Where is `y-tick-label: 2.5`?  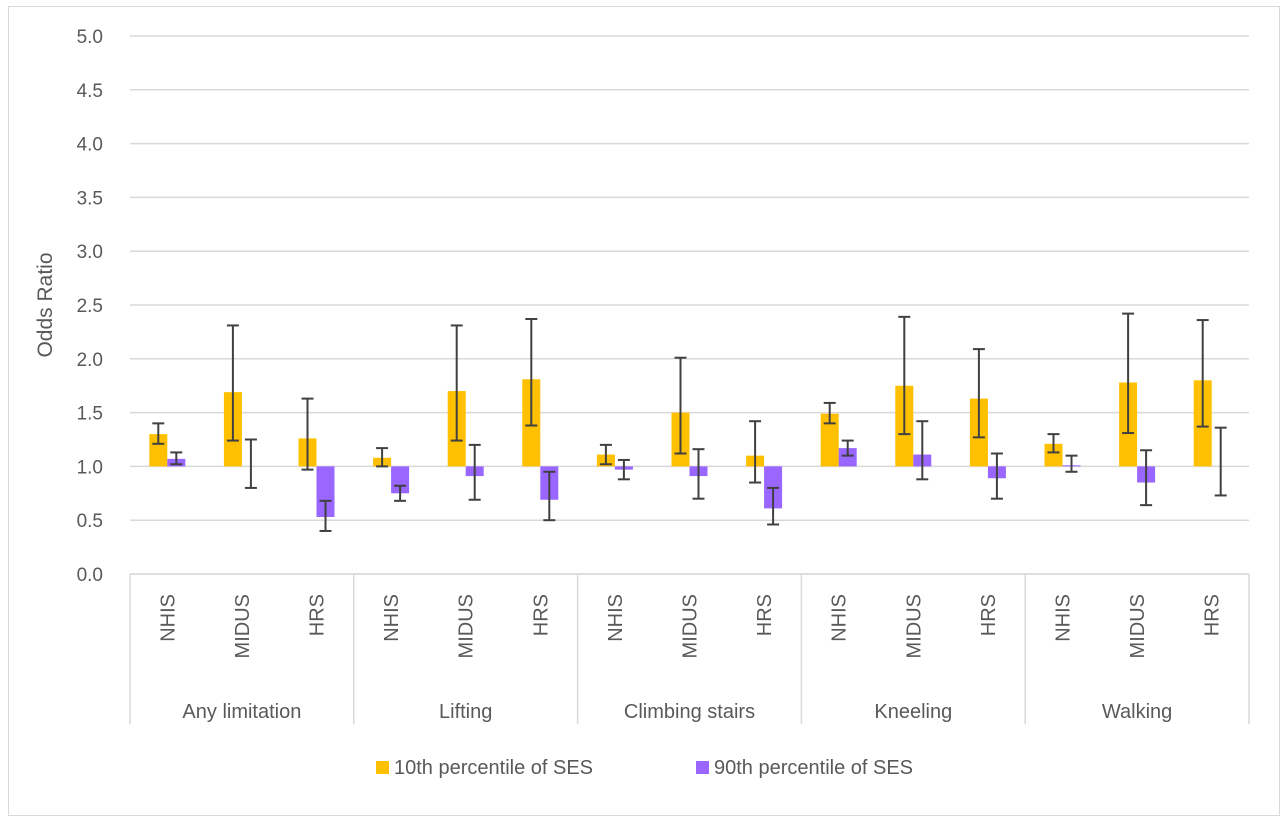 y-tick-label: 2.5 is located at coordinates (90, 306).